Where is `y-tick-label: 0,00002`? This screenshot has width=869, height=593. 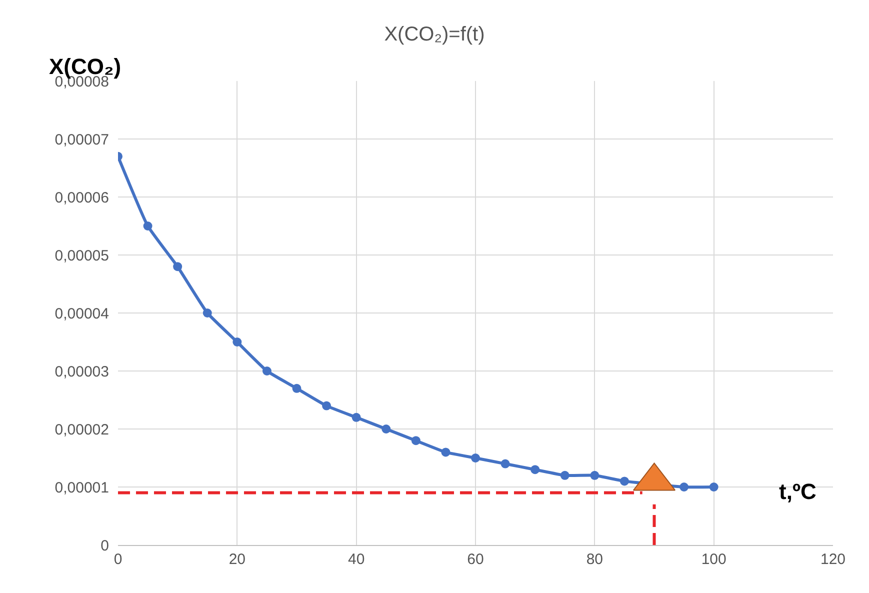
y-tick-label: 0,00002 is located at coordinates (81, 429).